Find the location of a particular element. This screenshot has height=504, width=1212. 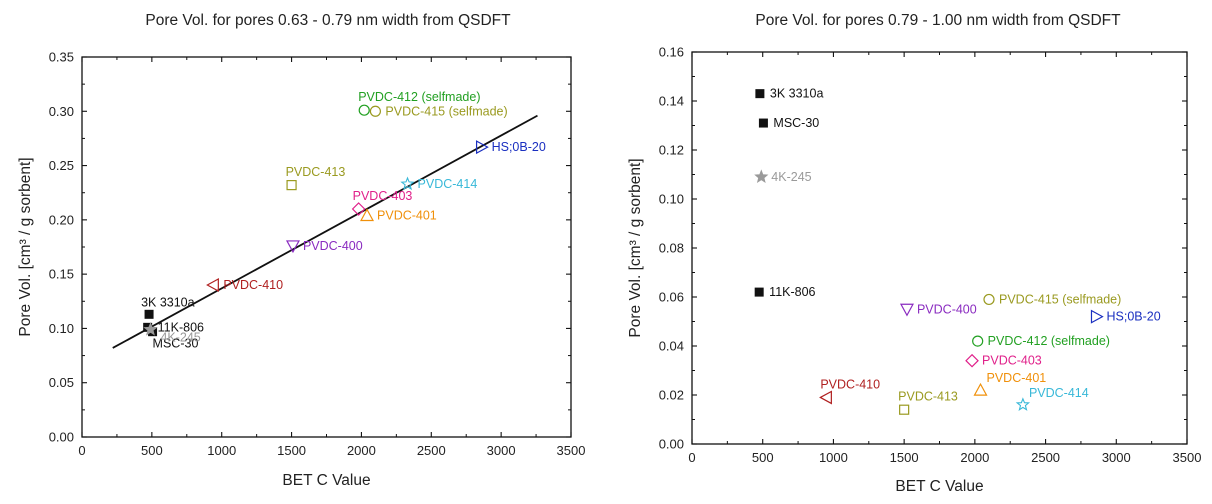

y-tick-label: 0.08 is located at coordinates (671, 248).